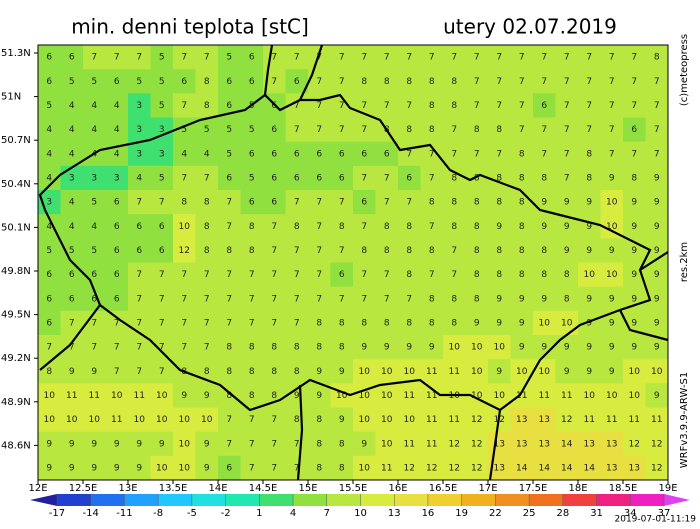 The image size is (700, 529). I want to click on colorbar-label: -17, so click(57, 513).